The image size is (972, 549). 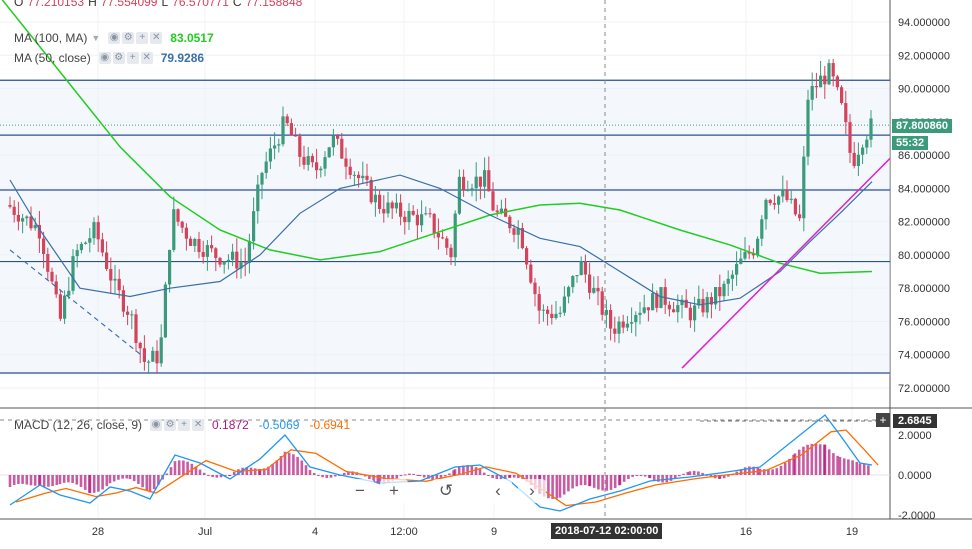 I want to click on eye-icon: ◉, so click(x=114, y=38).